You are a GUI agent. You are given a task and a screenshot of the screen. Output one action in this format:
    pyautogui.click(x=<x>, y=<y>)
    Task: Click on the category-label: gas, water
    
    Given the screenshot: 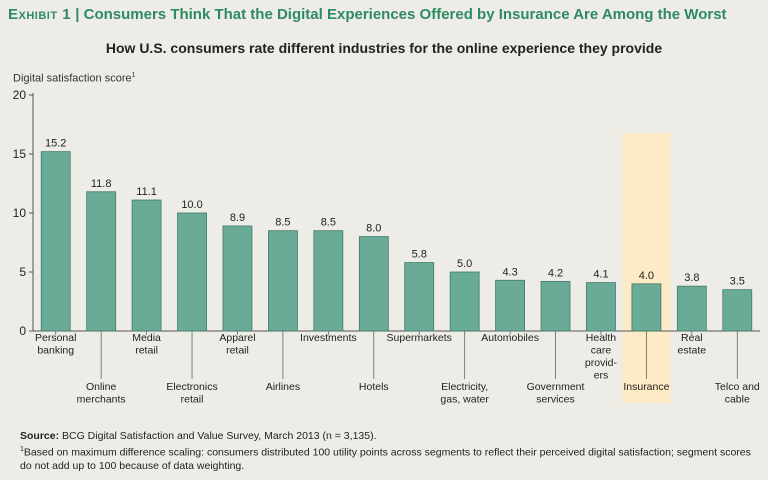 What is the action you would take?
    pyautogui.click(x=464, y=400)
    